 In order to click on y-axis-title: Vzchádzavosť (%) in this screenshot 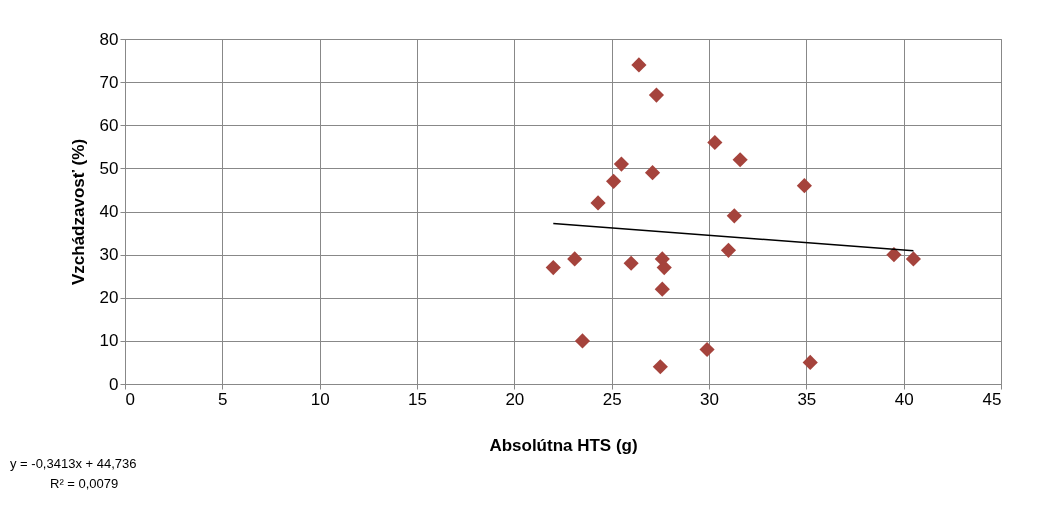, I will do `click(78, 212)`.